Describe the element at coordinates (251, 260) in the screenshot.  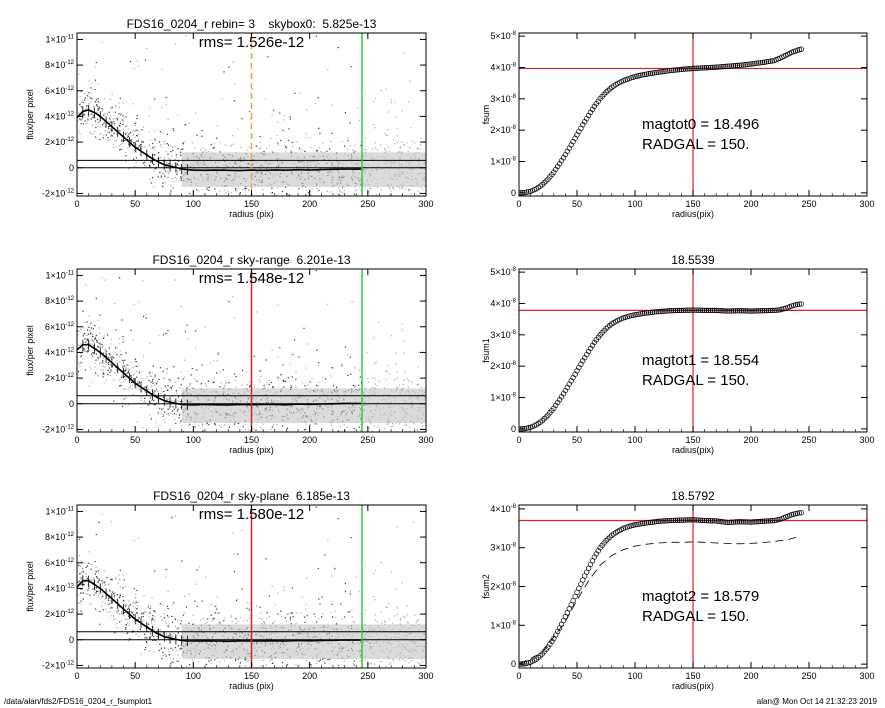
I see `chart-title: FDS16_0204_r sky-range 6.201e-13` at that location.